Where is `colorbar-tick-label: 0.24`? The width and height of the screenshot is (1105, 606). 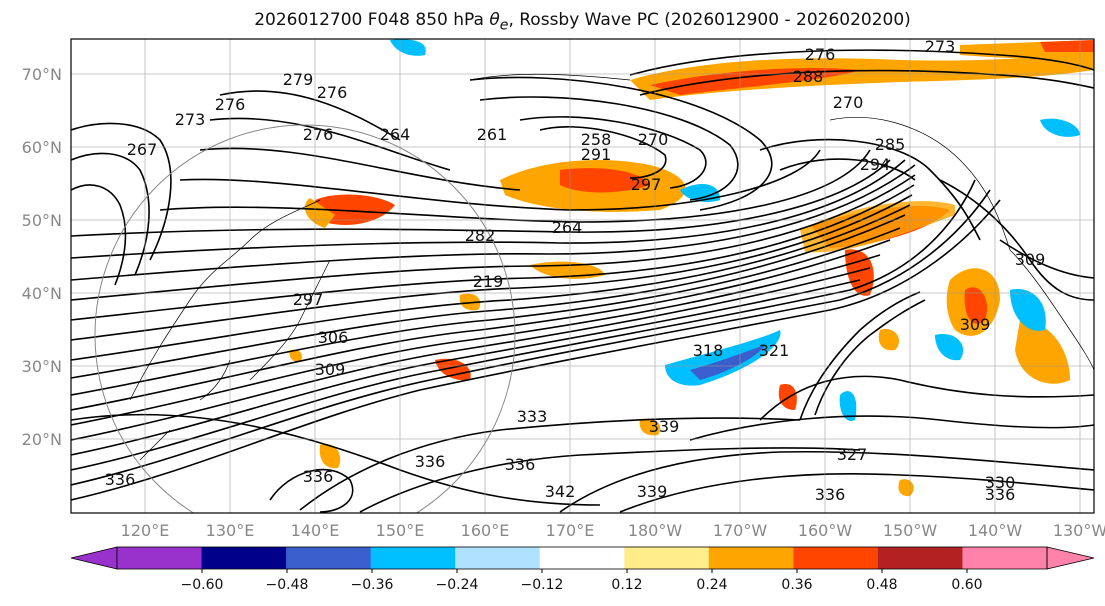 colorbar-tick-label: 0.24 is located at coordinates (711, 585).